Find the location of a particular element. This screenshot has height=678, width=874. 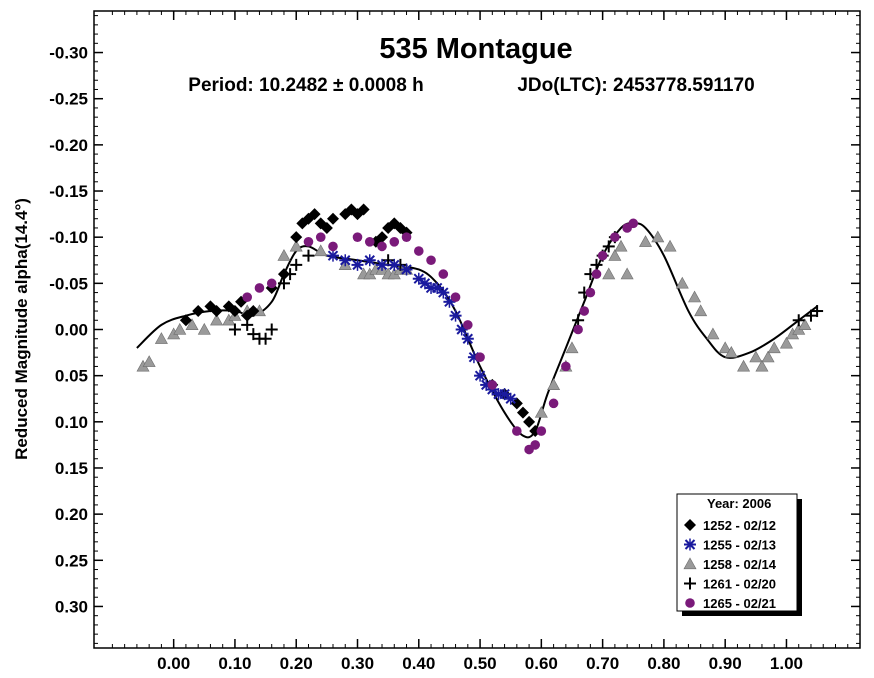

y-tick-label: -0.10 is located at coordinates (68, 237).